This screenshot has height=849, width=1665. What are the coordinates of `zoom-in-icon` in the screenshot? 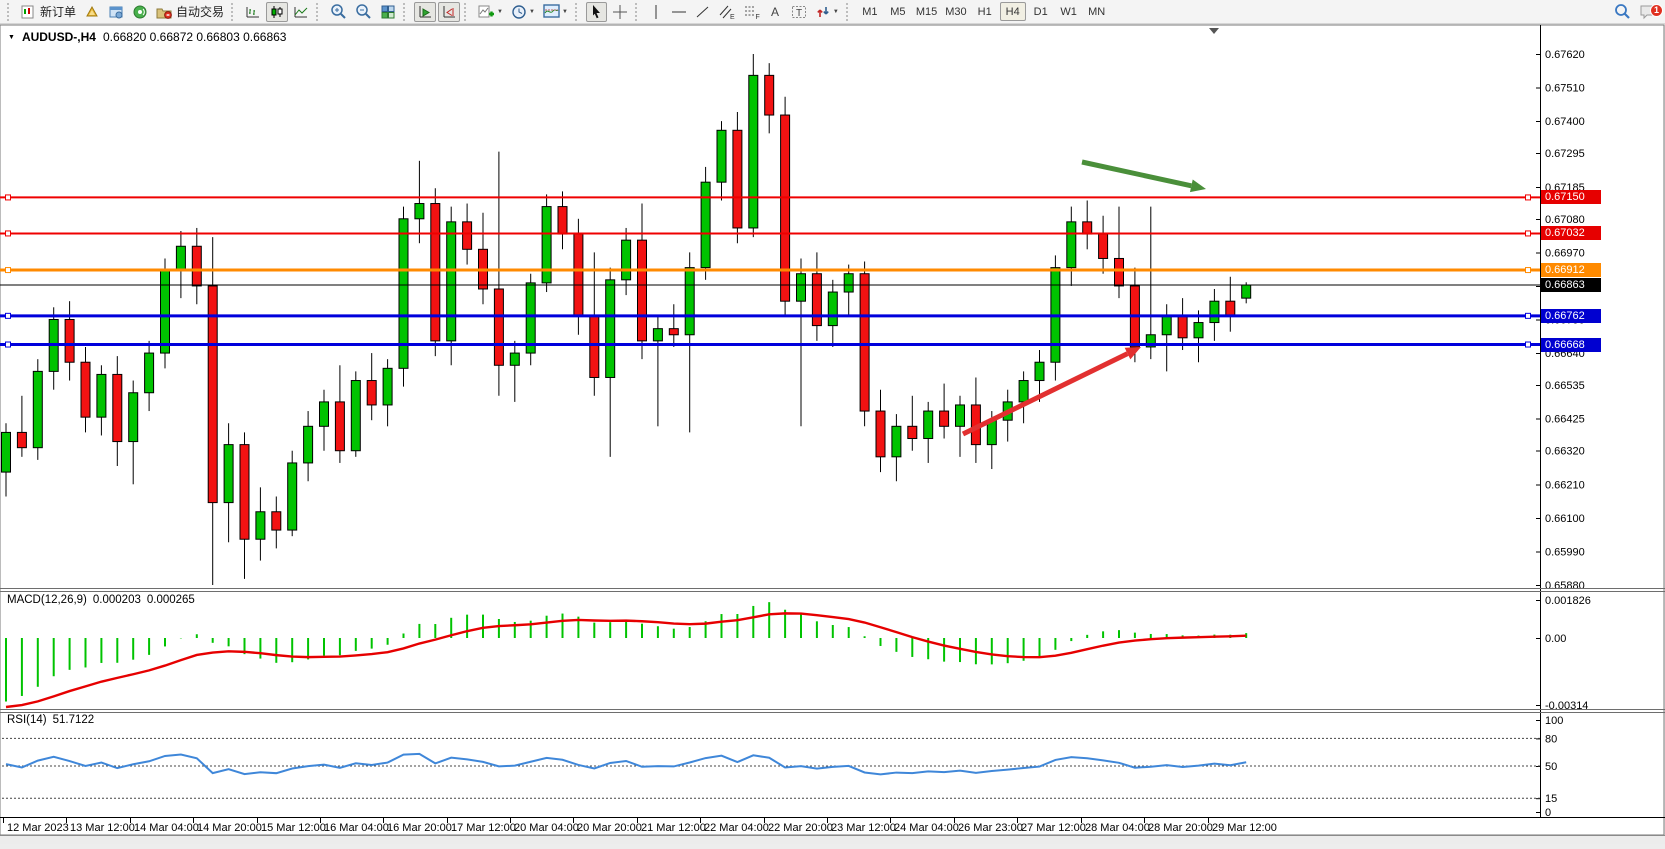 It's located at (338, 11).